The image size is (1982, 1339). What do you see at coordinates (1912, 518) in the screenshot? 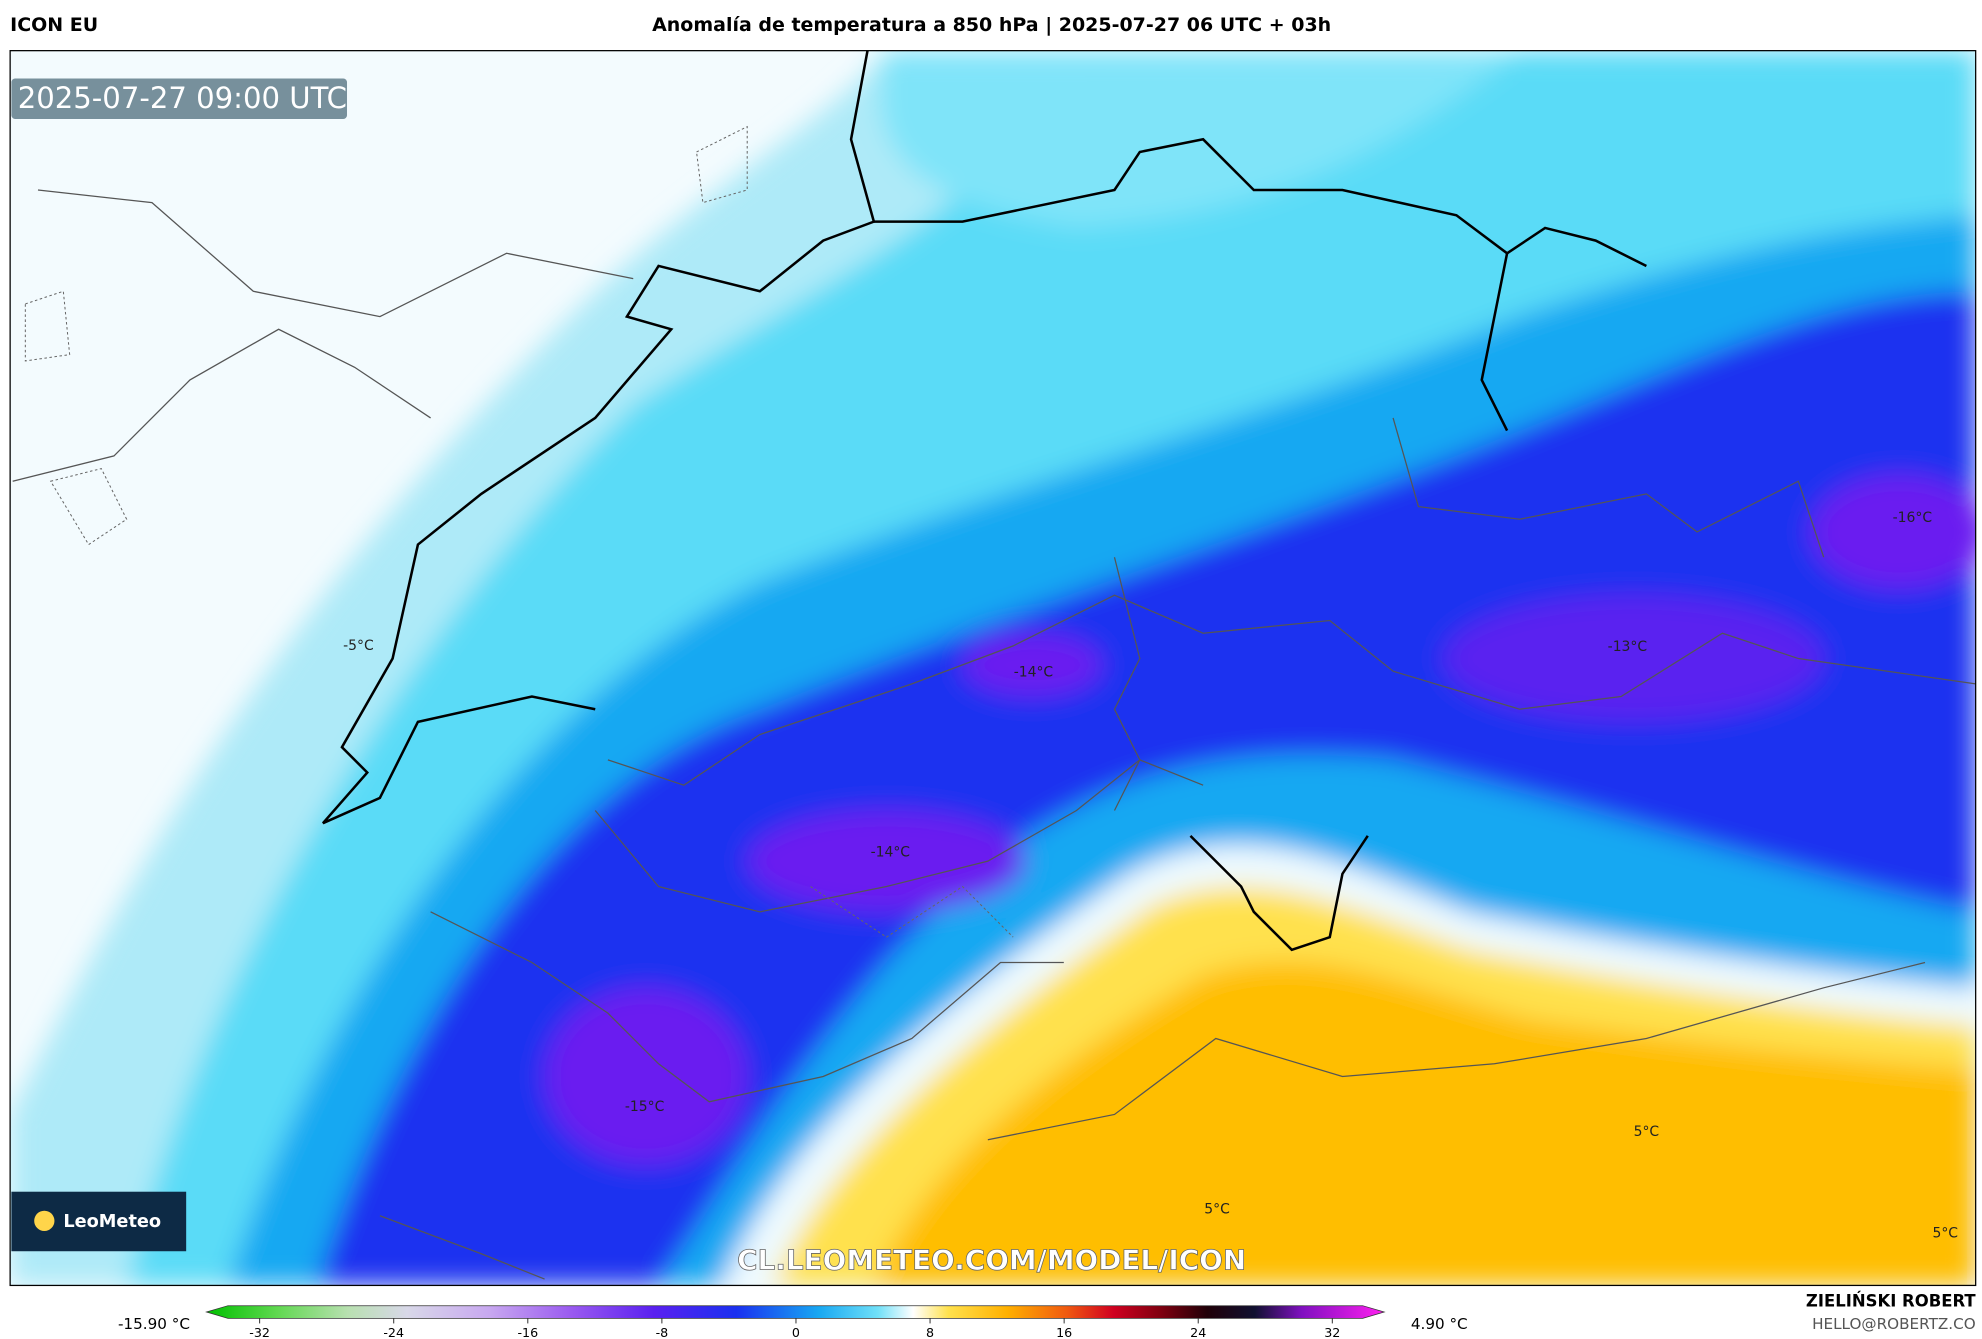
I see `temperature-label: -16°C` at bounding box center [1912, 518].